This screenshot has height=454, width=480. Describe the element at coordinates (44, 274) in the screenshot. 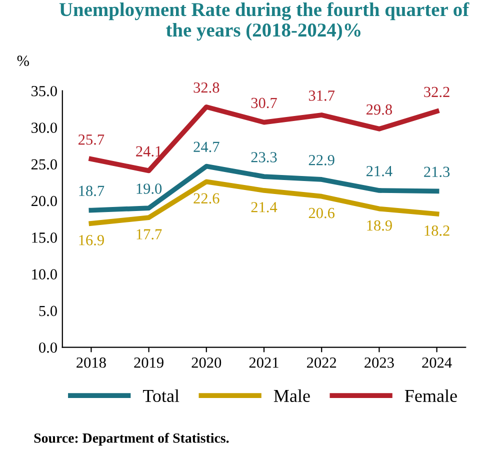

I see `y-tick-label: 10.0` at that location.